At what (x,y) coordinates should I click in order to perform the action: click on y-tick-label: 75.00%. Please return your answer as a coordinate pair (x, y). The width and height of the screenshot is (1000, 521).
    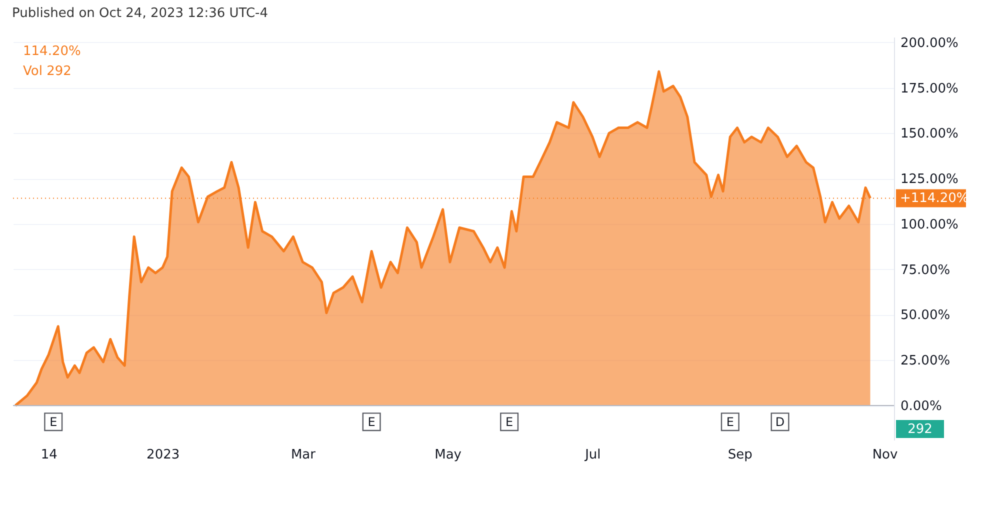
    Looking at the image, I should click on (925, 270).